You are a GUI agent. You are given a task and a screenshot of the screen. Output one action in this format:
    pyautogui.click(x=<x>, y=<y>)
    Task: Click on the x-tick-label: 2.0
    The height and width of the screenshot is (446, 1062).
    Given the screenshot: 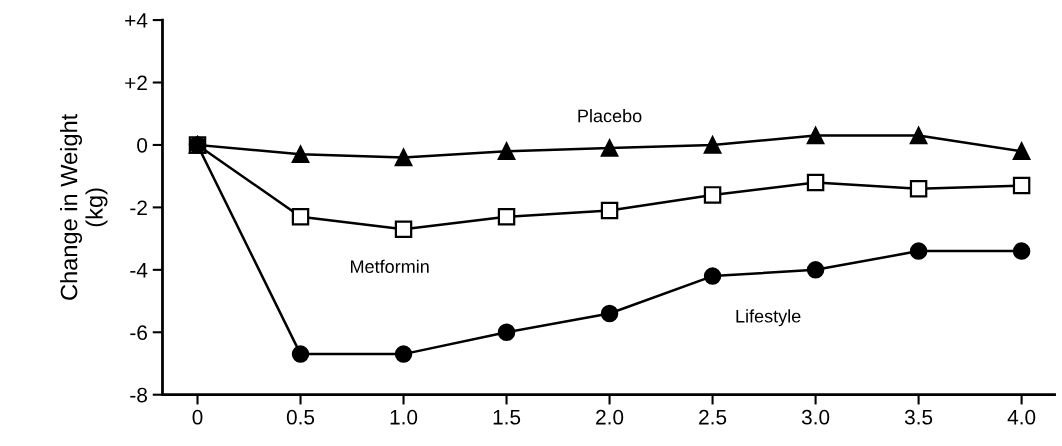 What is the action you would take?
    pyautogui.click(x=610, y=417)
    